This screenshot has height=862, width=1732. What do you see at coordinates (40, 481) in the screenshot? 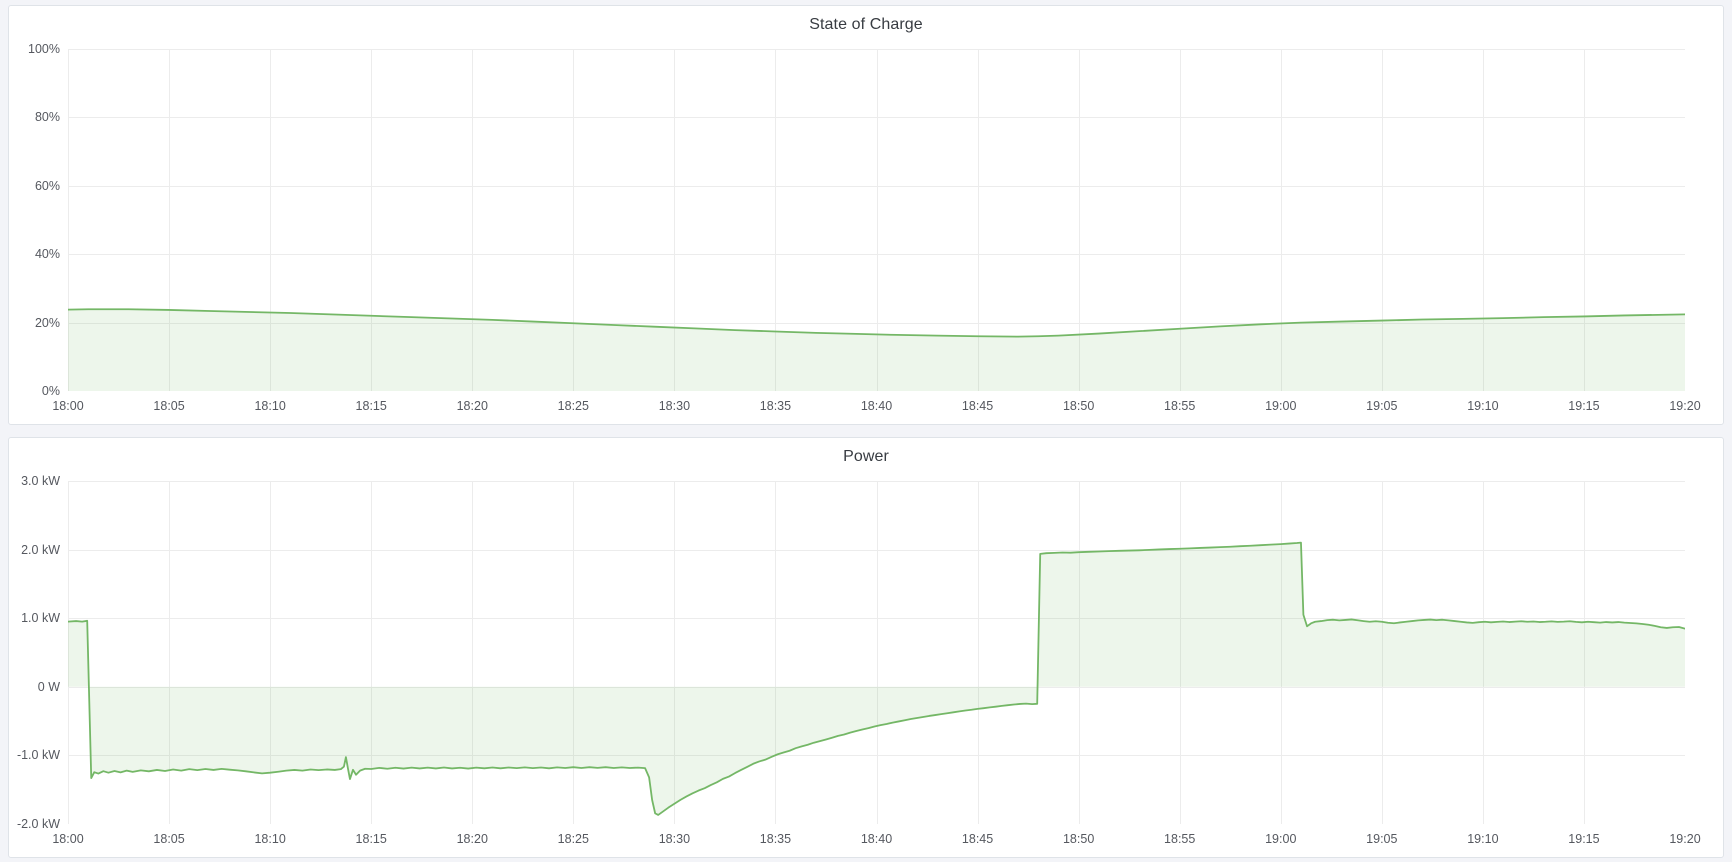
I see `y-tick-label: 3.0 kW` at bounding box center [40, 481].